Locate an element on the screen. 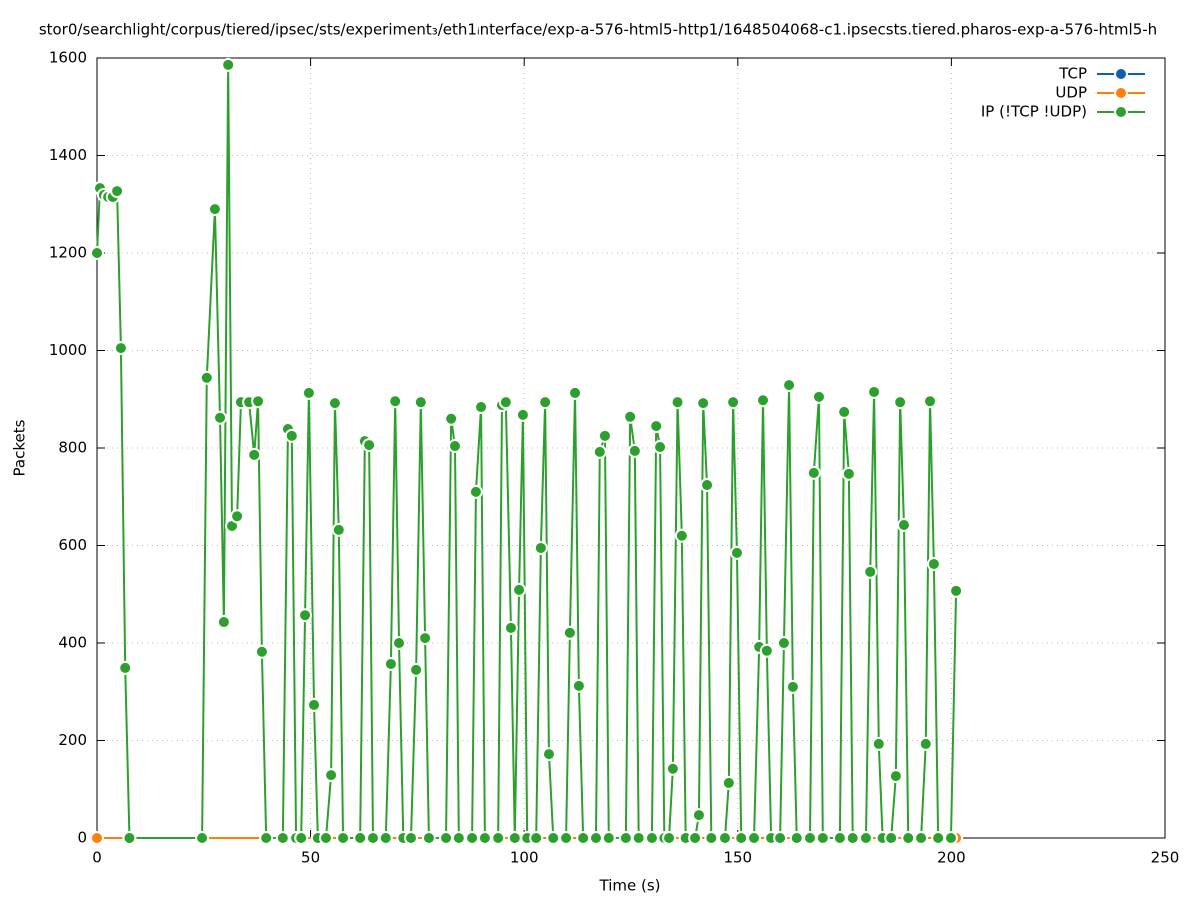 This screenshot has height=900, width=1197. y-tick-label: 800 is located at coordinates (72, 448).